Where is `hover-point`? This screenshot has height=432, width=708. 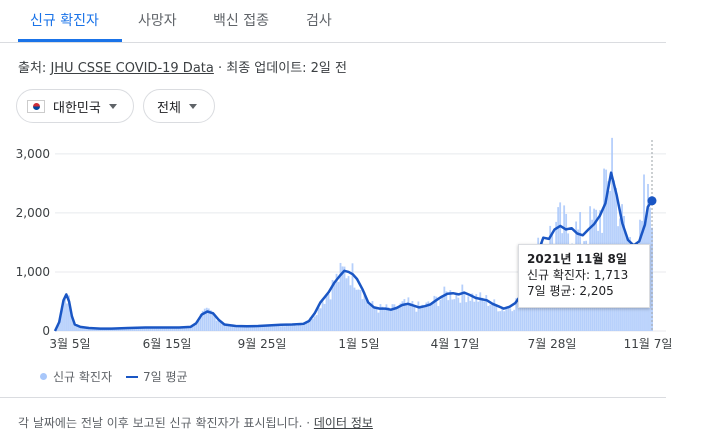
hover-point is located at coordinates (652, 201).